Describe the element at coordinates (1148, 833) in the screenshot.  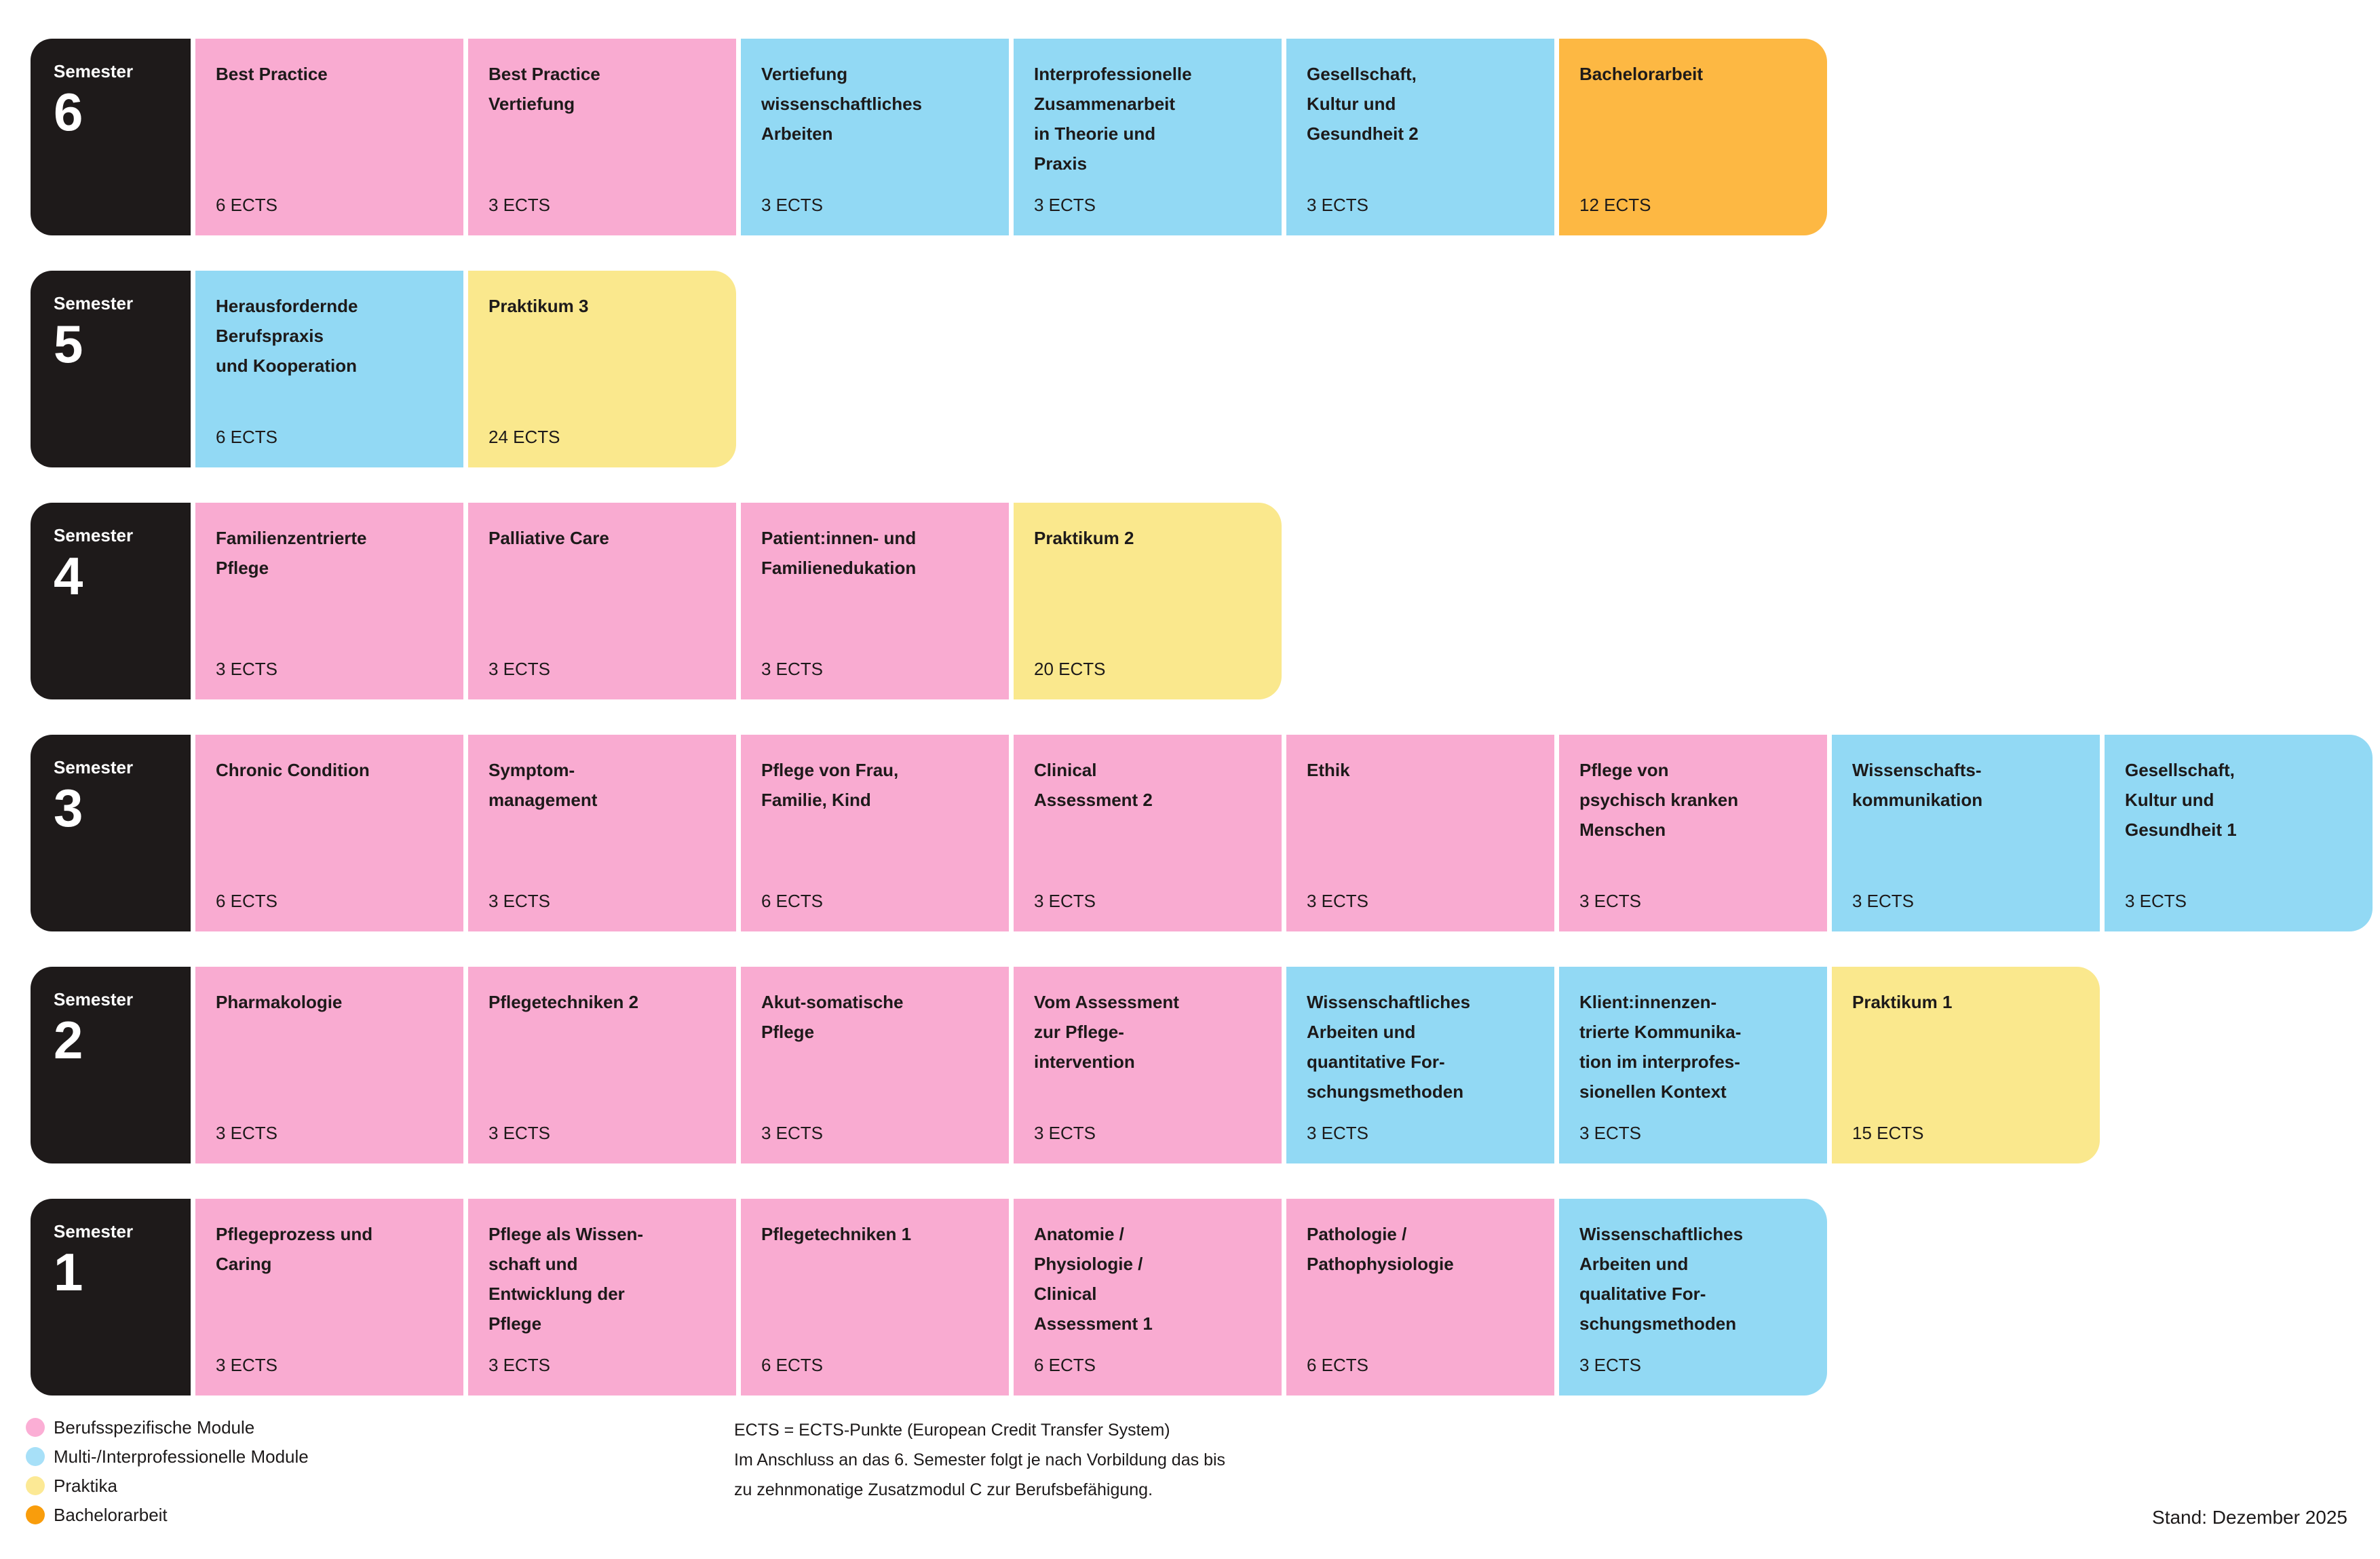
I see `module-card-berufsspezifisch: Clinical Assessment 2 3 ECTS` at that location.